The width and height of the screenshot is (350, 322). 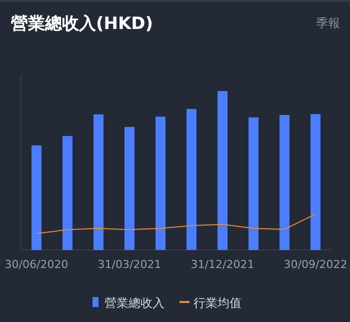 I want to click on x-tick-label: 30/06/2020, so click(x=36, y=264).